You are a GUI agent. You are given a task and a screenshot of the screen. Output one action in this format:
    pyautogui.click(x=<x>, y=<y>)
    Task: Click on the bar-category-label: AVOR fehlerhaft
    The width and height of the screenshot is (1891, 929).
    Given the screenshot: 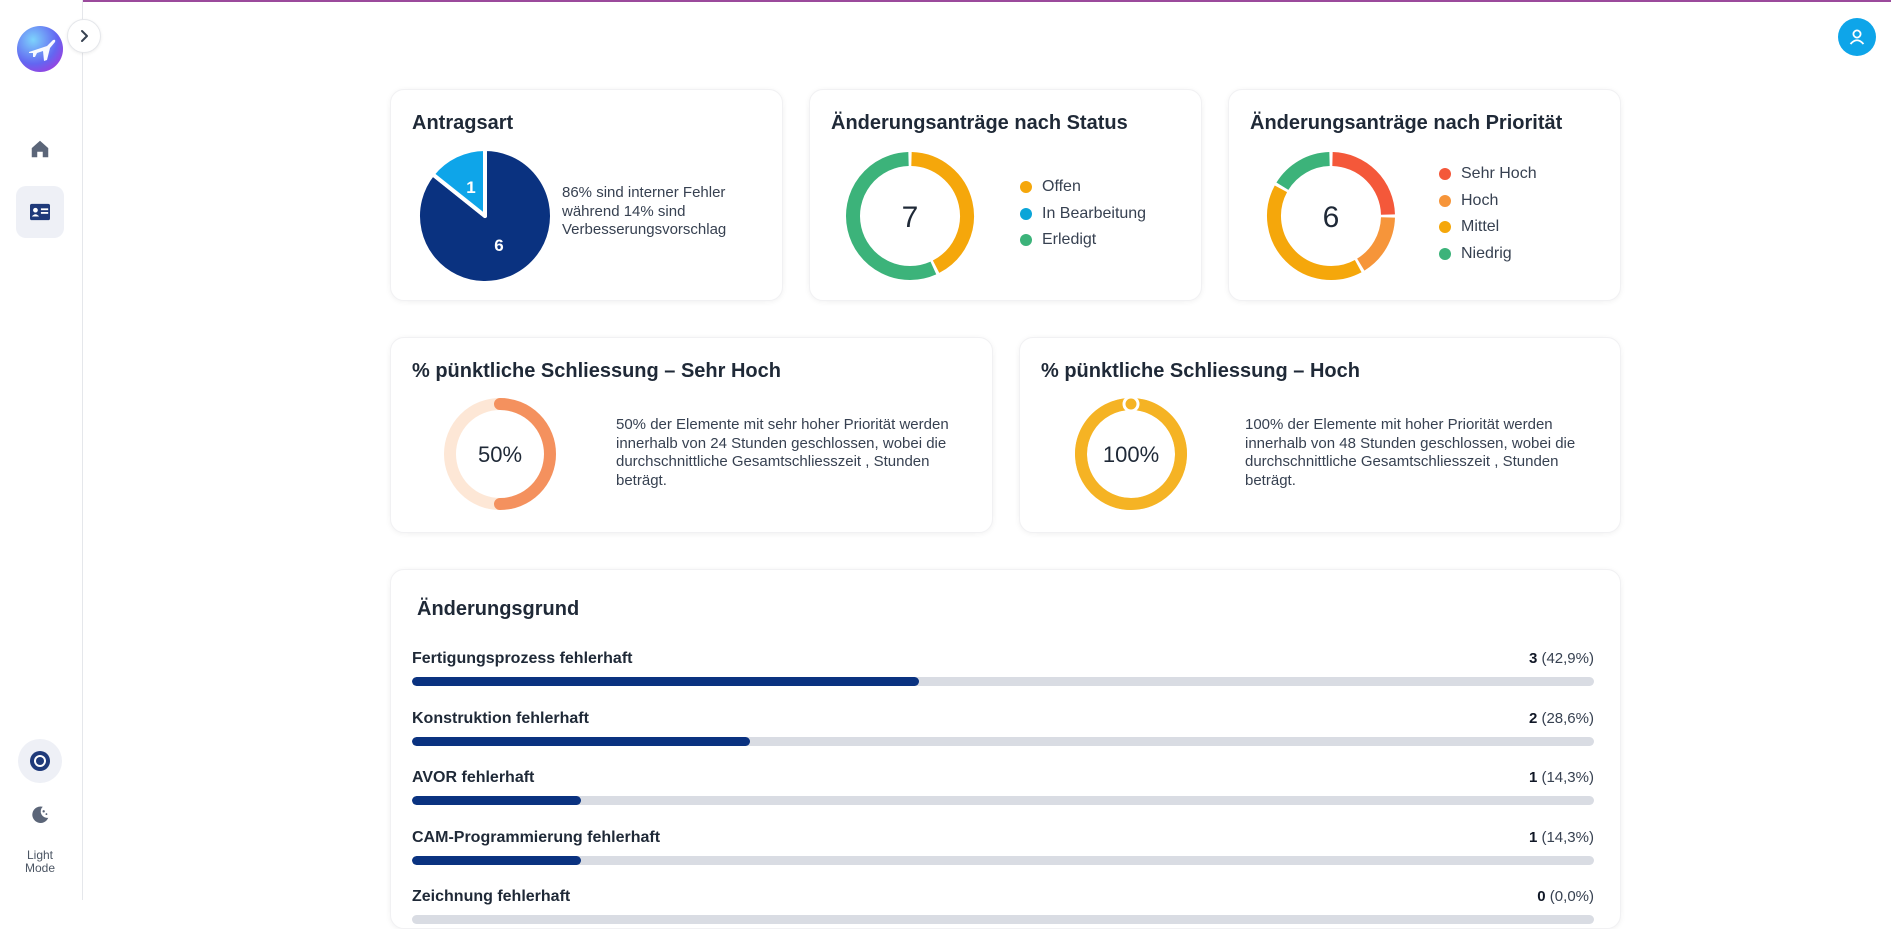 What is the action you would take?
    pyautogui.click(x=473, y=777)
    